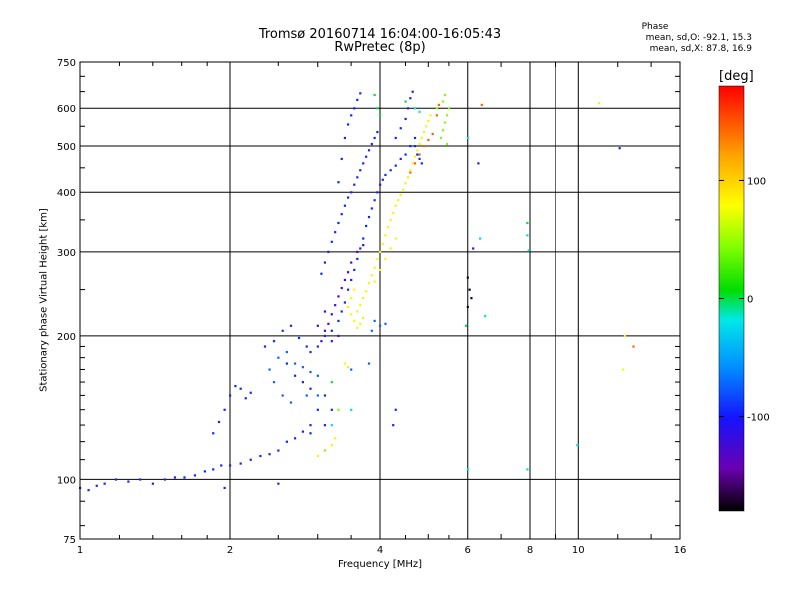  Describe the element at coordinates (756, 181) in the screenshot. I see `colorbar-tick-label: 100` at that location.